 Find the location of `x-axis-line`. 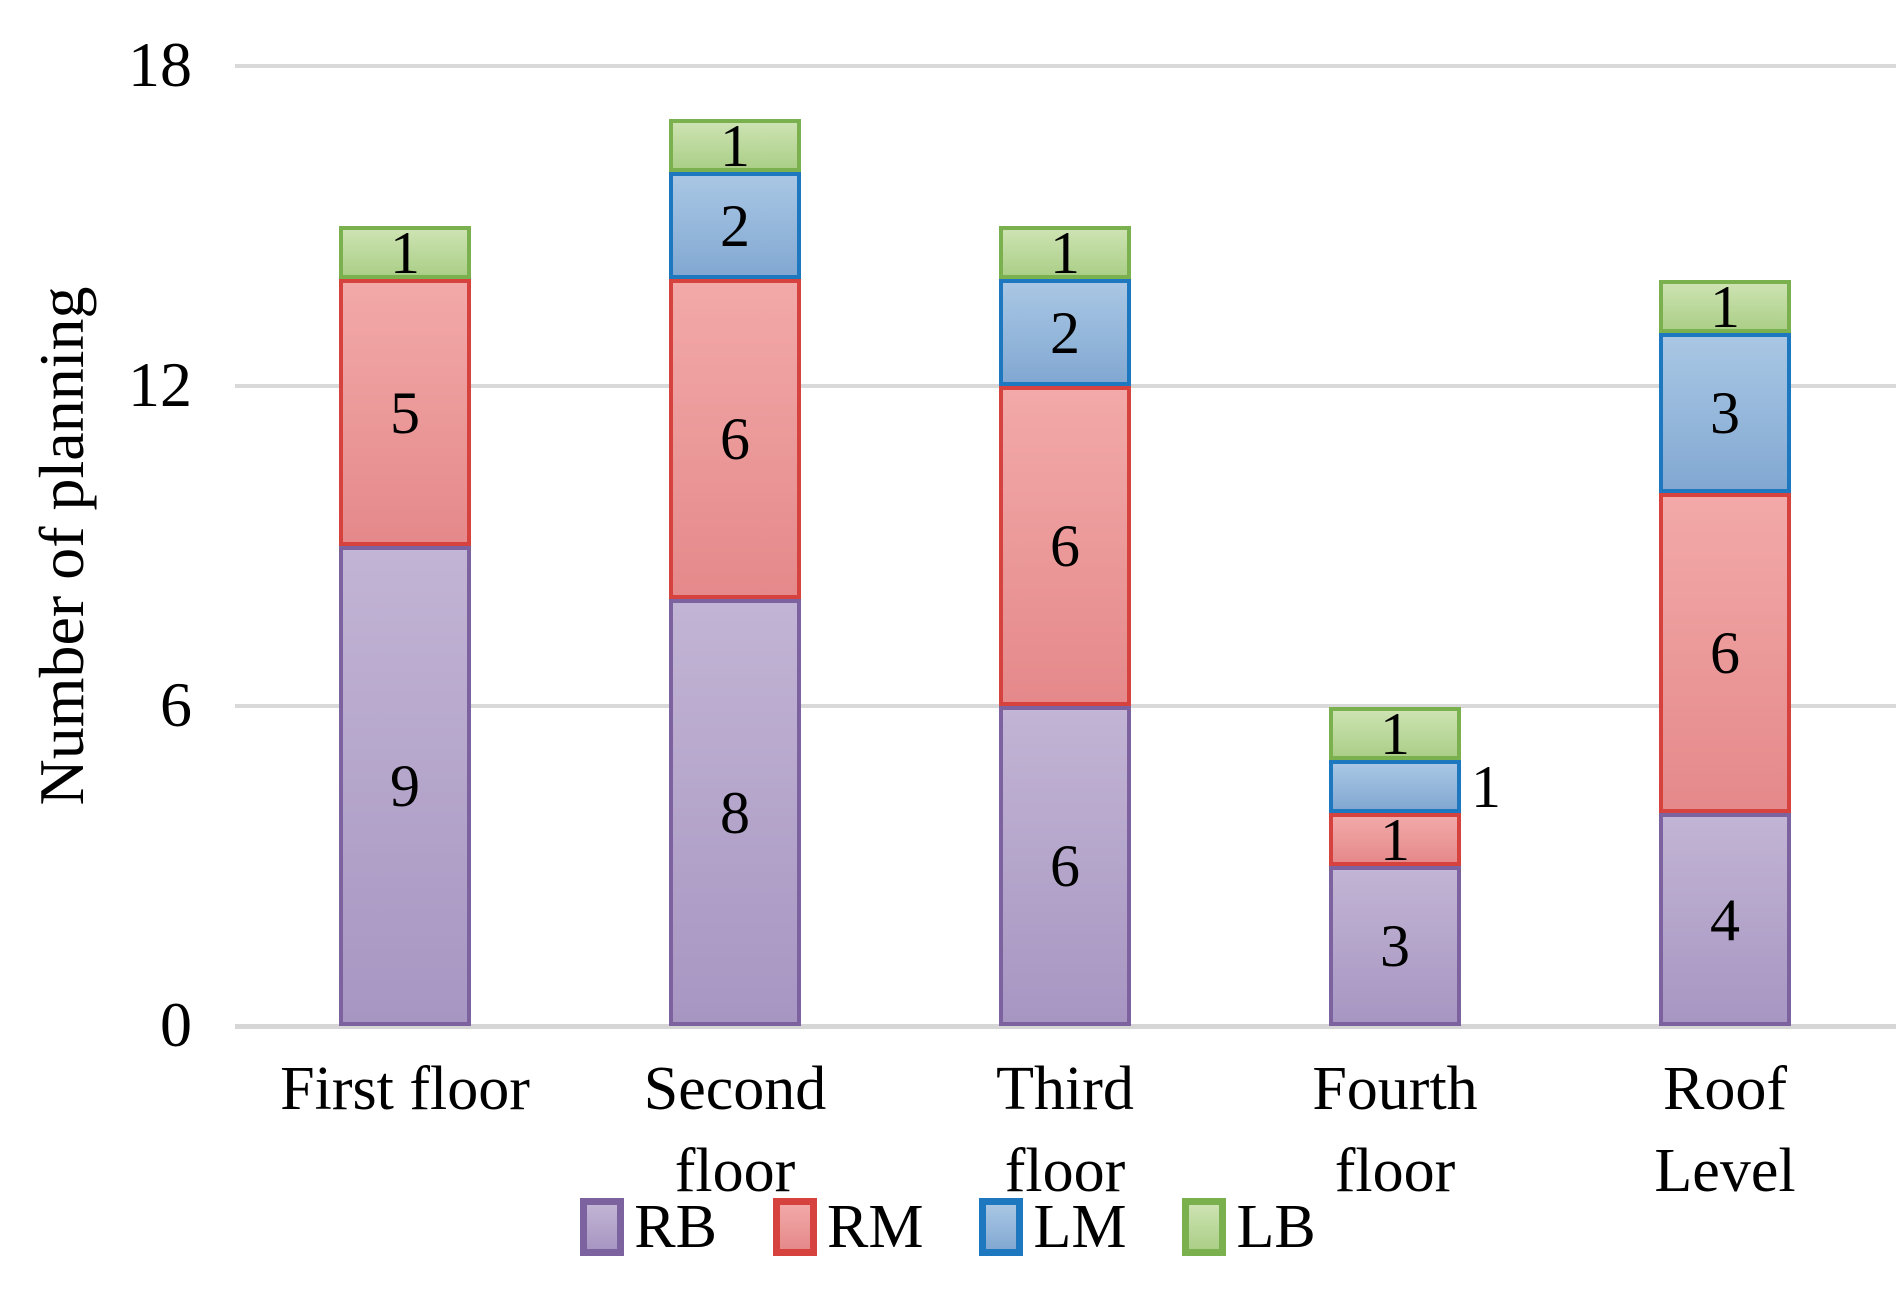

x-axis-line is located at coordinates (1065, 1026).